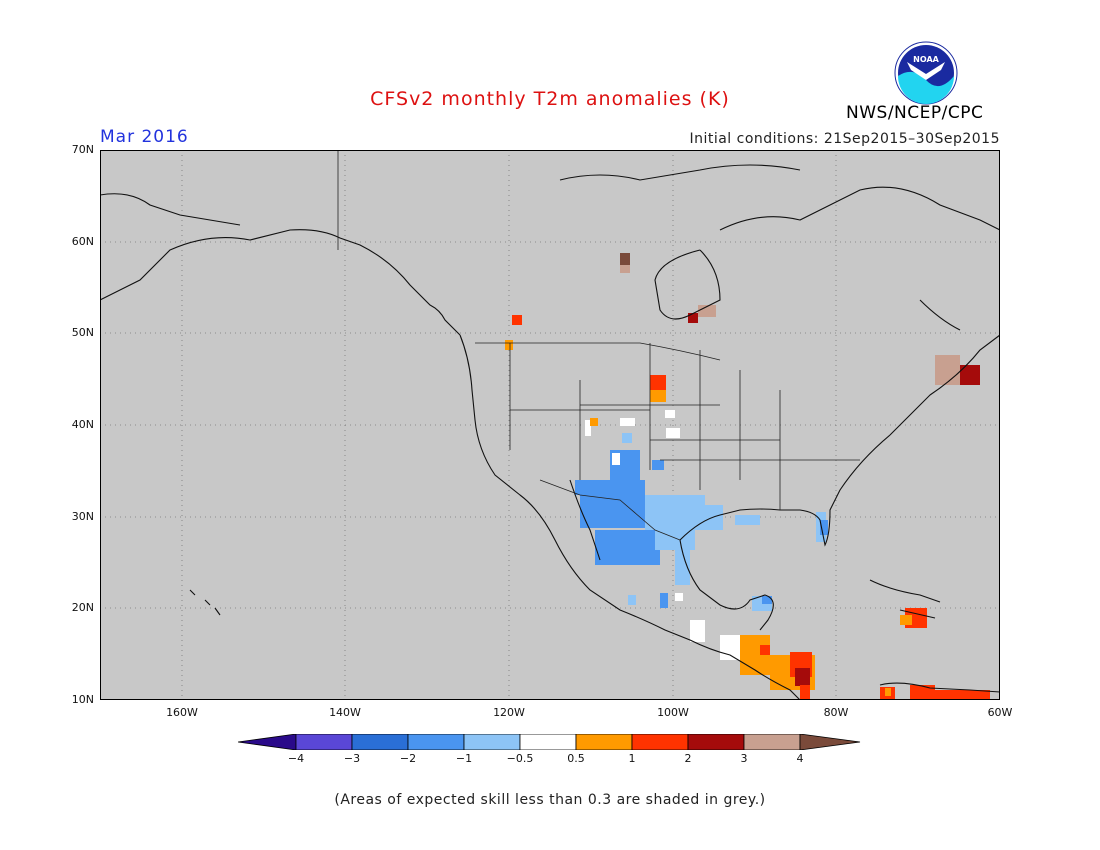  Describe the element at coordinates (296, 758) in the screenshot. I see `colorbar-tick: −4` at that location.